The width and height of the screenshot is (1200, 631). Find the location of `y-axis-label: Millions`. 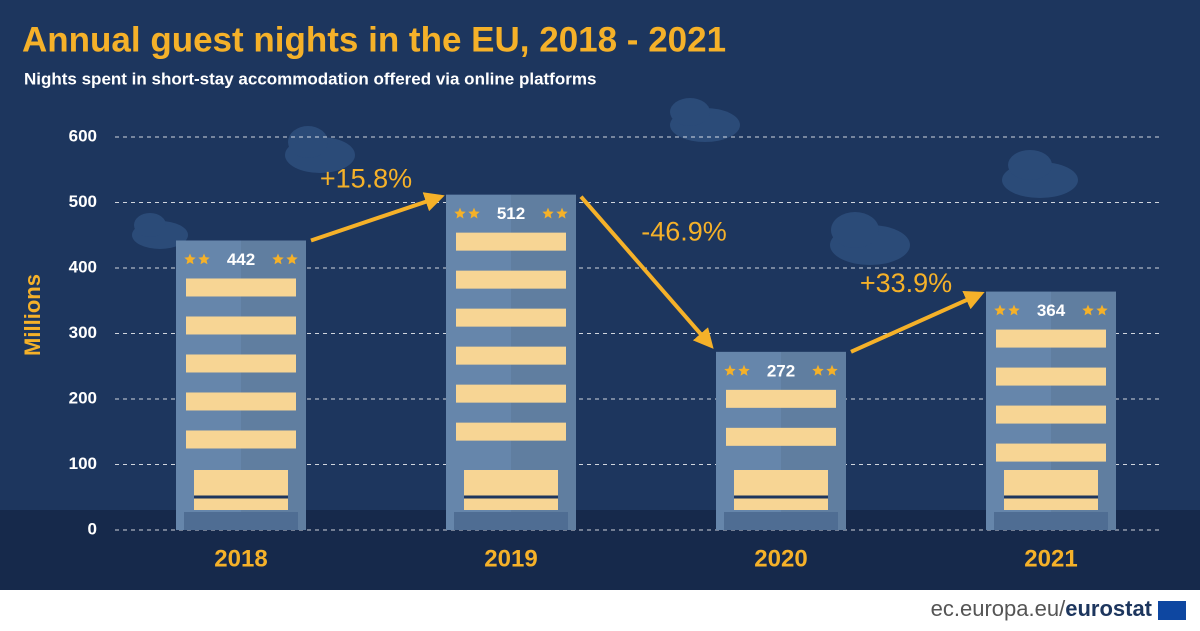

y-axis-label: Millions is located at coordinates (32, 315).